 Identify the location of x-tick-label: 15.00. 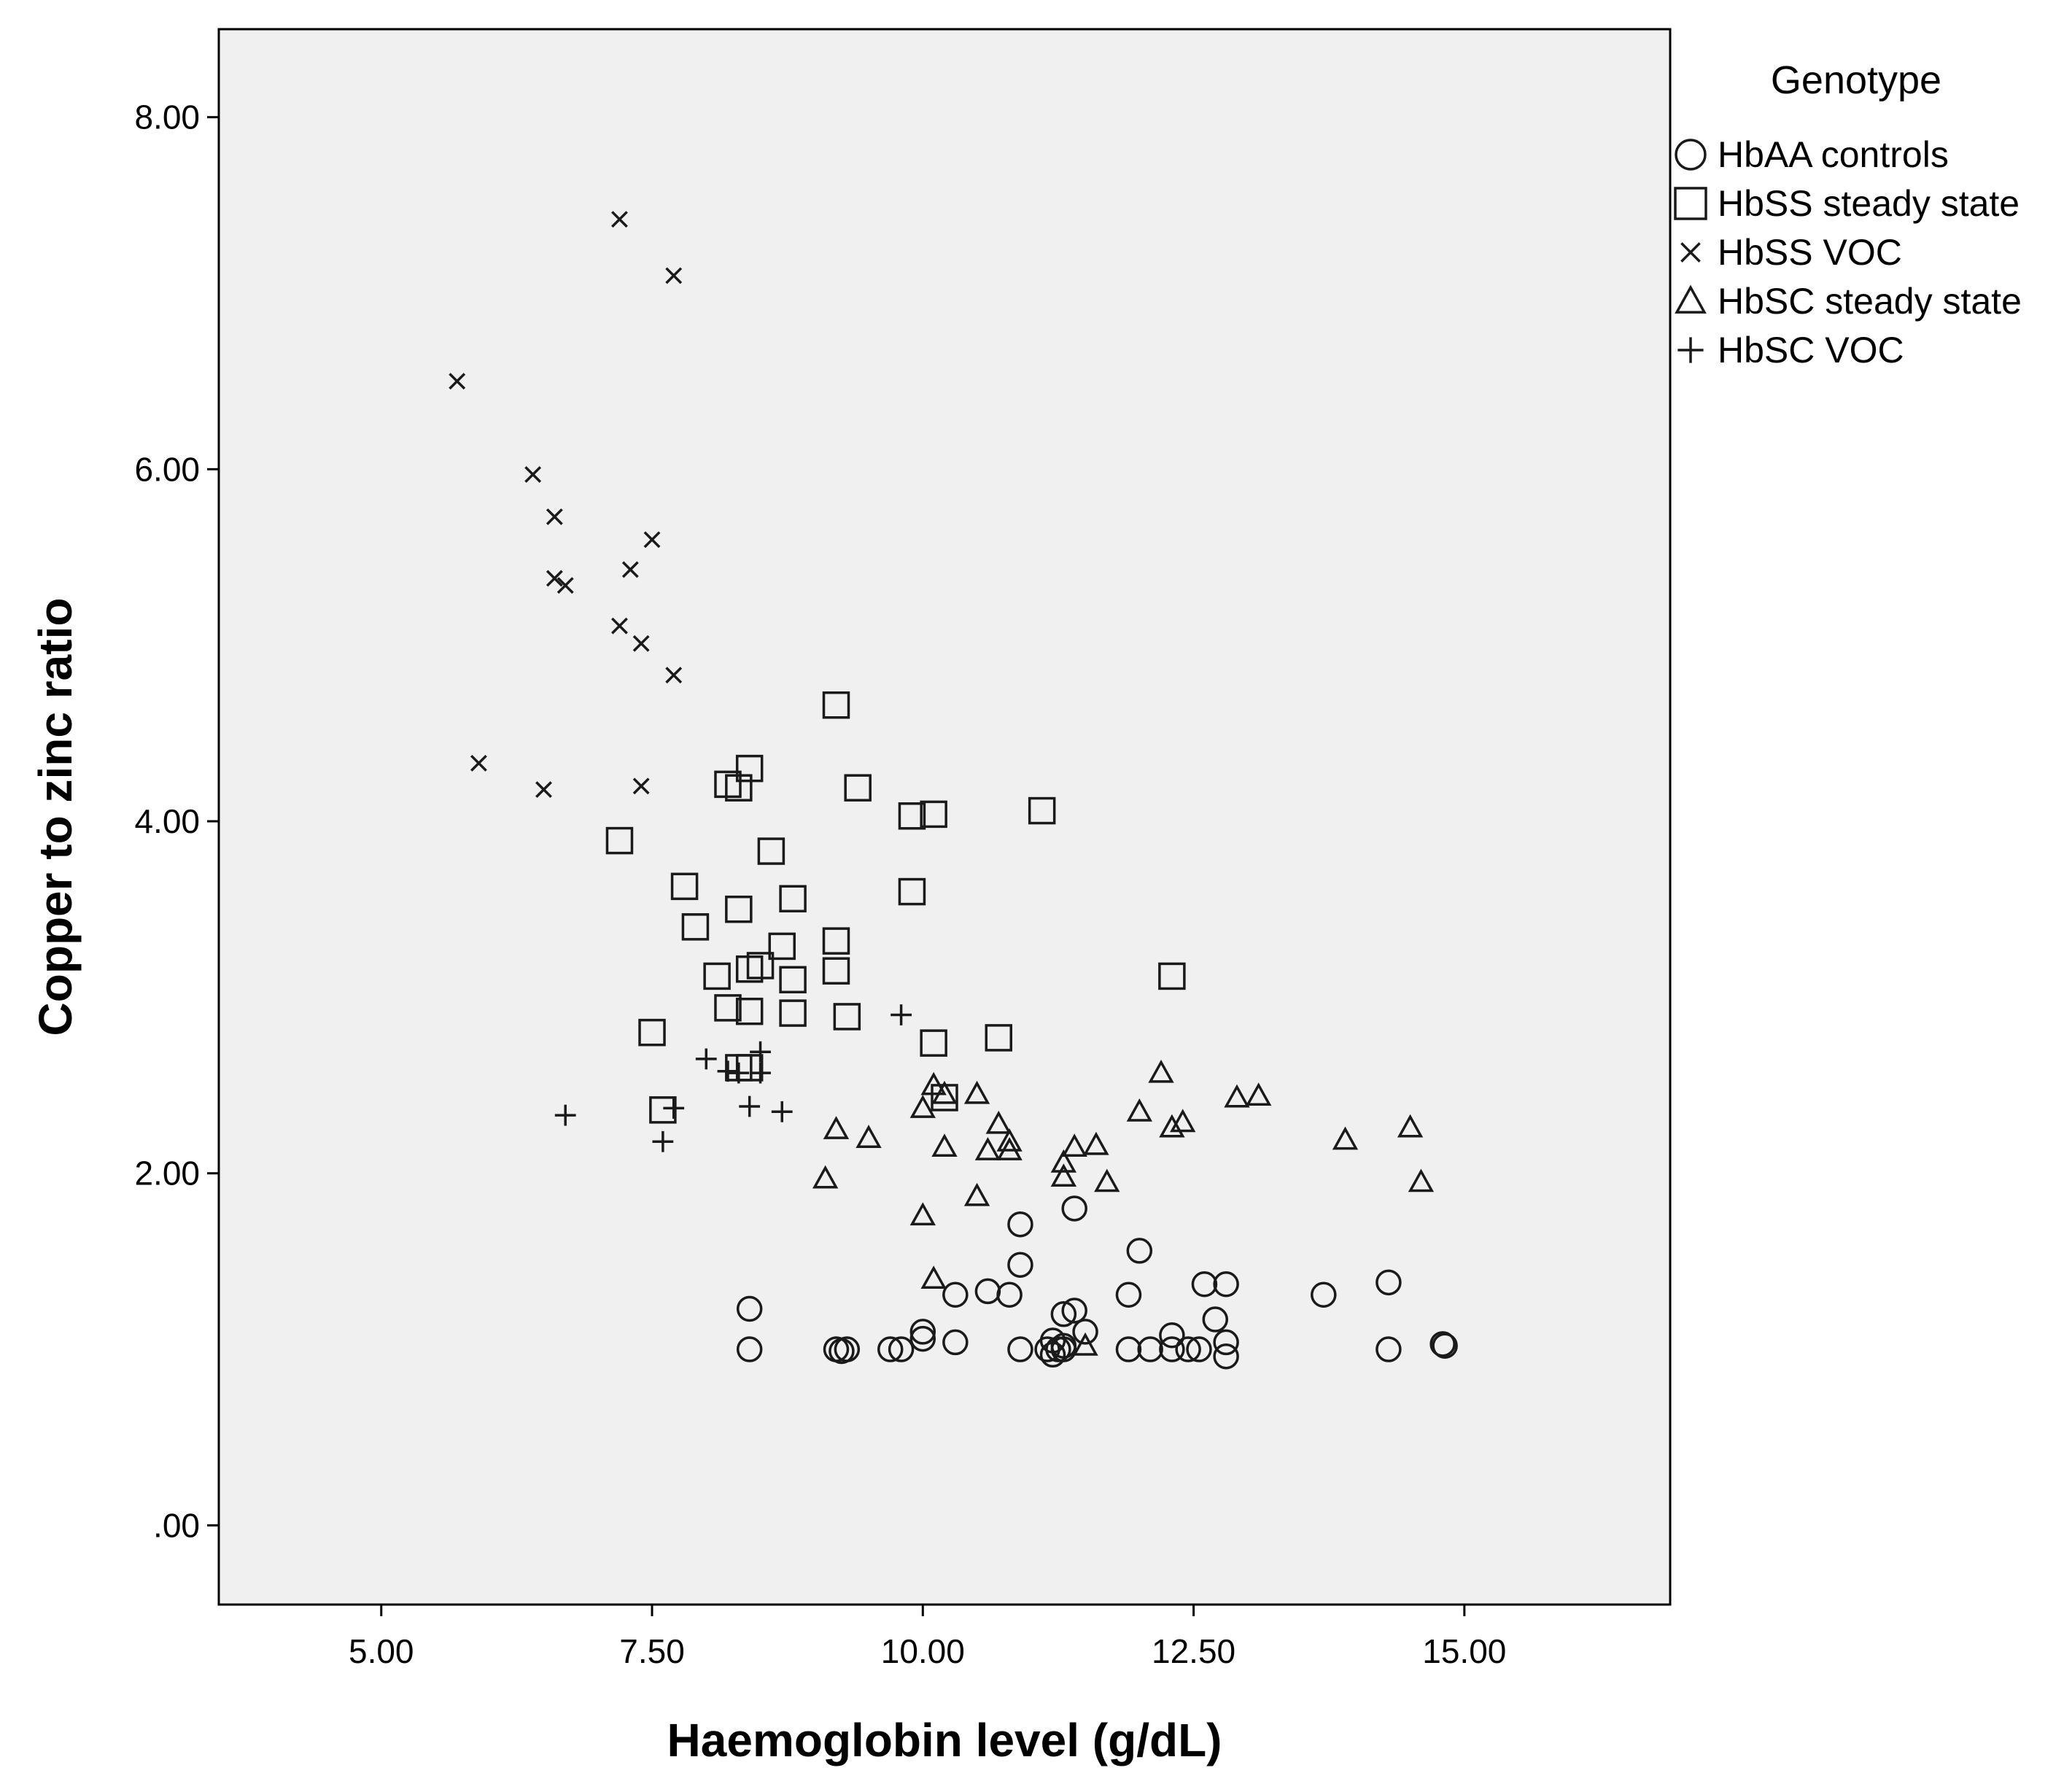
(1464, 1651).